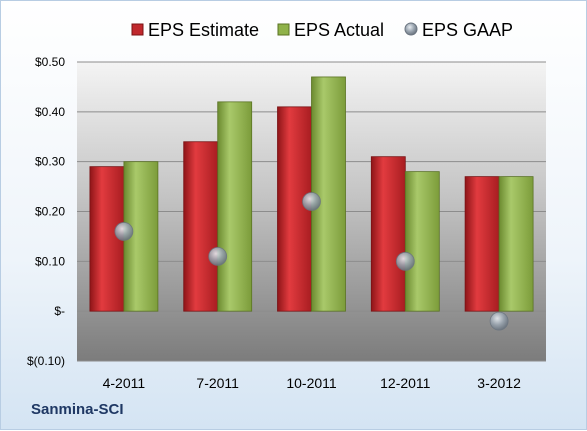 This screenshot has height=431, width=587. I want to click on y-tick-label: $0.20, so click(50, 212).